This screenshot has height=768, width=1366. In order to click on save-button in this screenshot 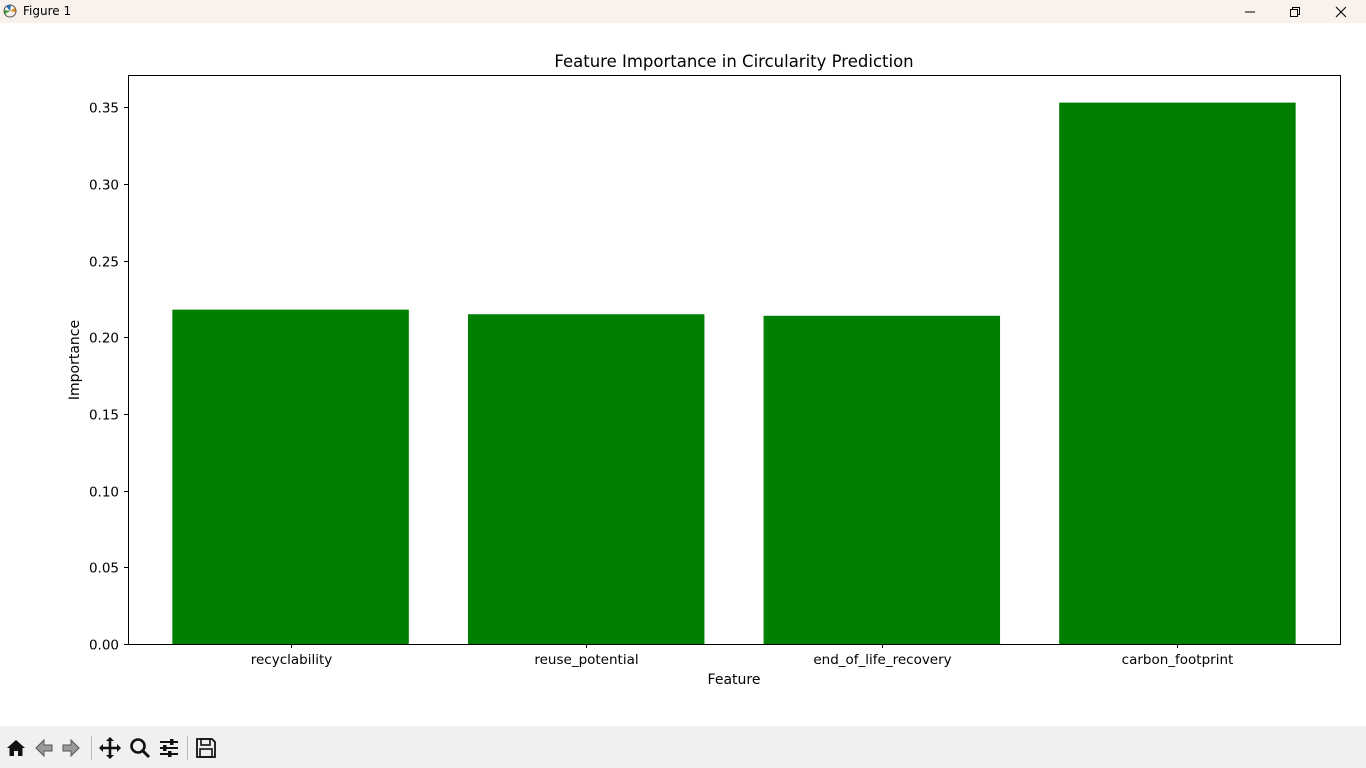, I will do `click(206, 748)`.